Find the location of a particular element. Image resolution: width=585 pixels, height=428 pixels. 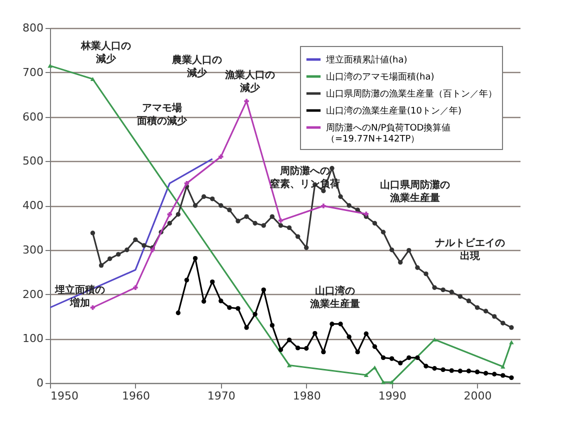

y-tick-label: 100 is located at coordinates (33, 339).